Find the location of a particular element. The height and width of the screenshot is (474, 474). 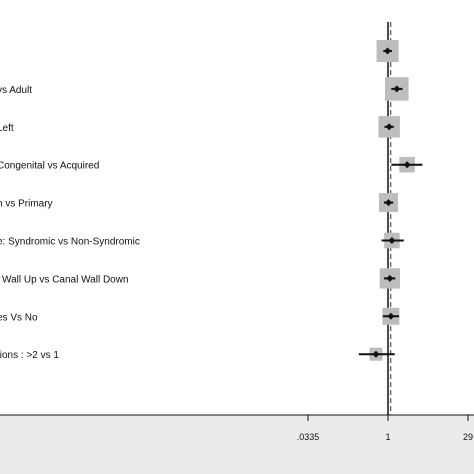

row-label: e: Syndromic vs Non-Syndromic is located at coordinates (70, 242).